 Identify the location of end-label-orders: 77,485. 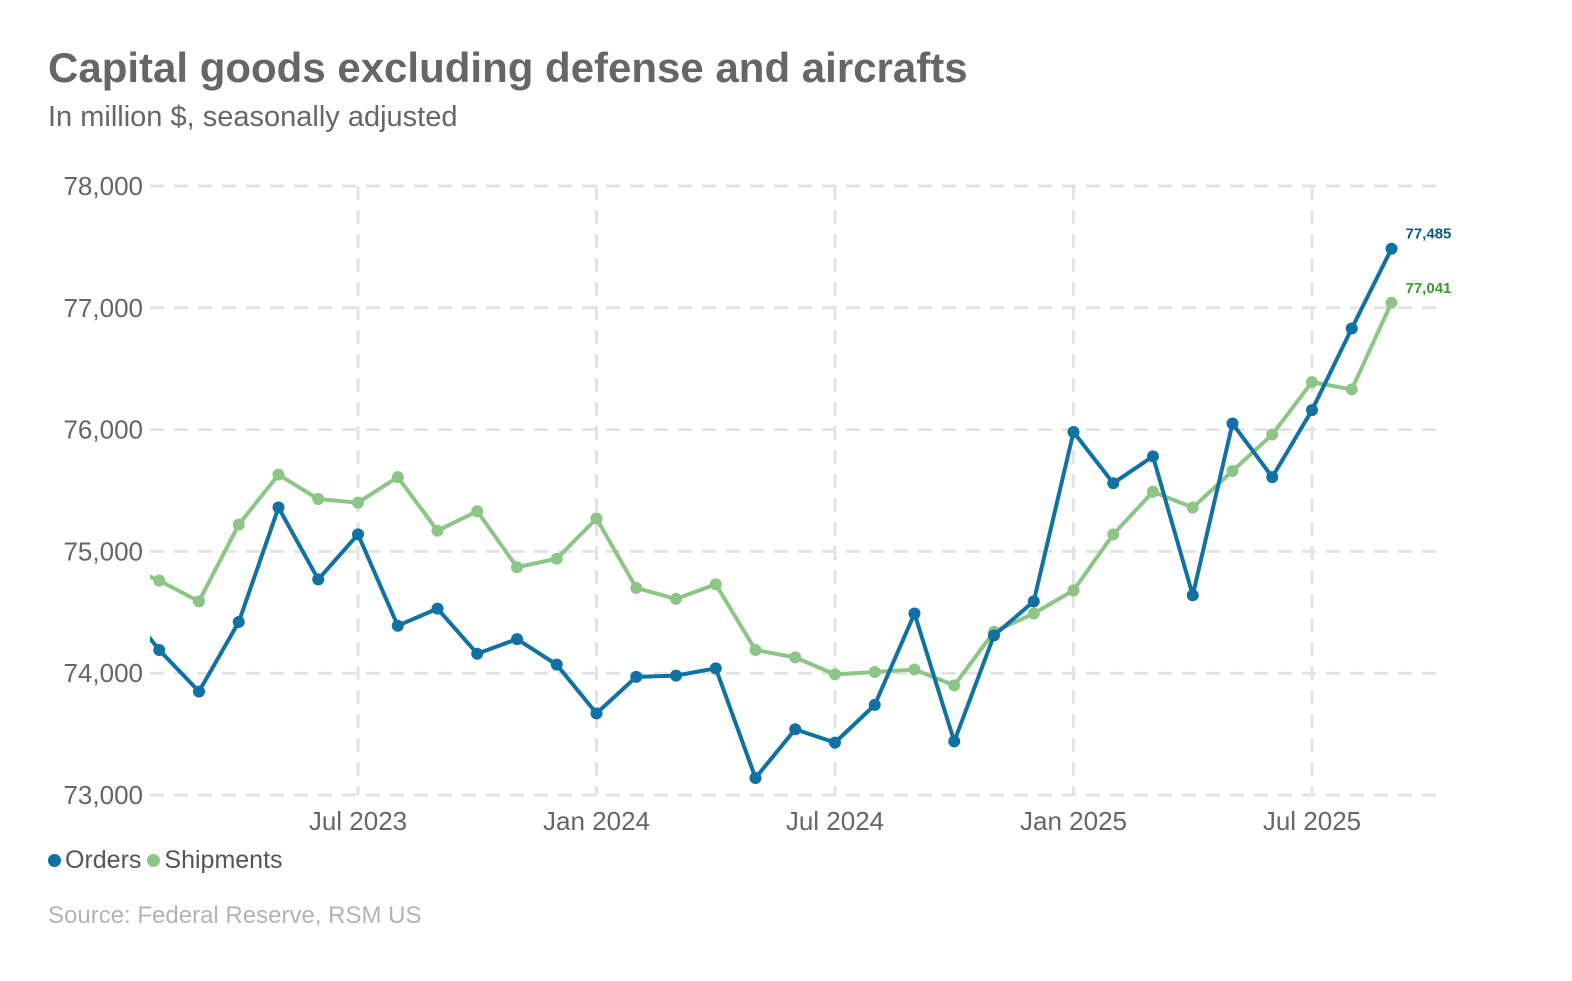
(1429, 234).